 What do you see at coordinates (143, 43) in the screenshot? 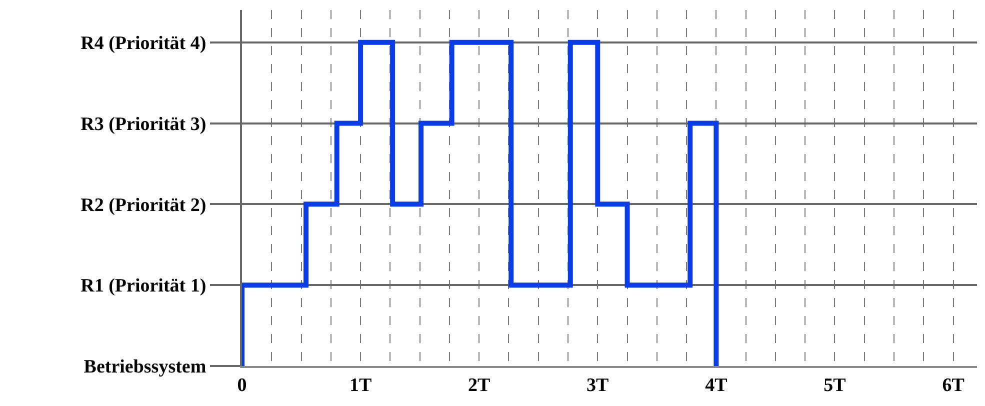
I see `text: R4 (Priorität 4)` at bounding box center [143, 43].